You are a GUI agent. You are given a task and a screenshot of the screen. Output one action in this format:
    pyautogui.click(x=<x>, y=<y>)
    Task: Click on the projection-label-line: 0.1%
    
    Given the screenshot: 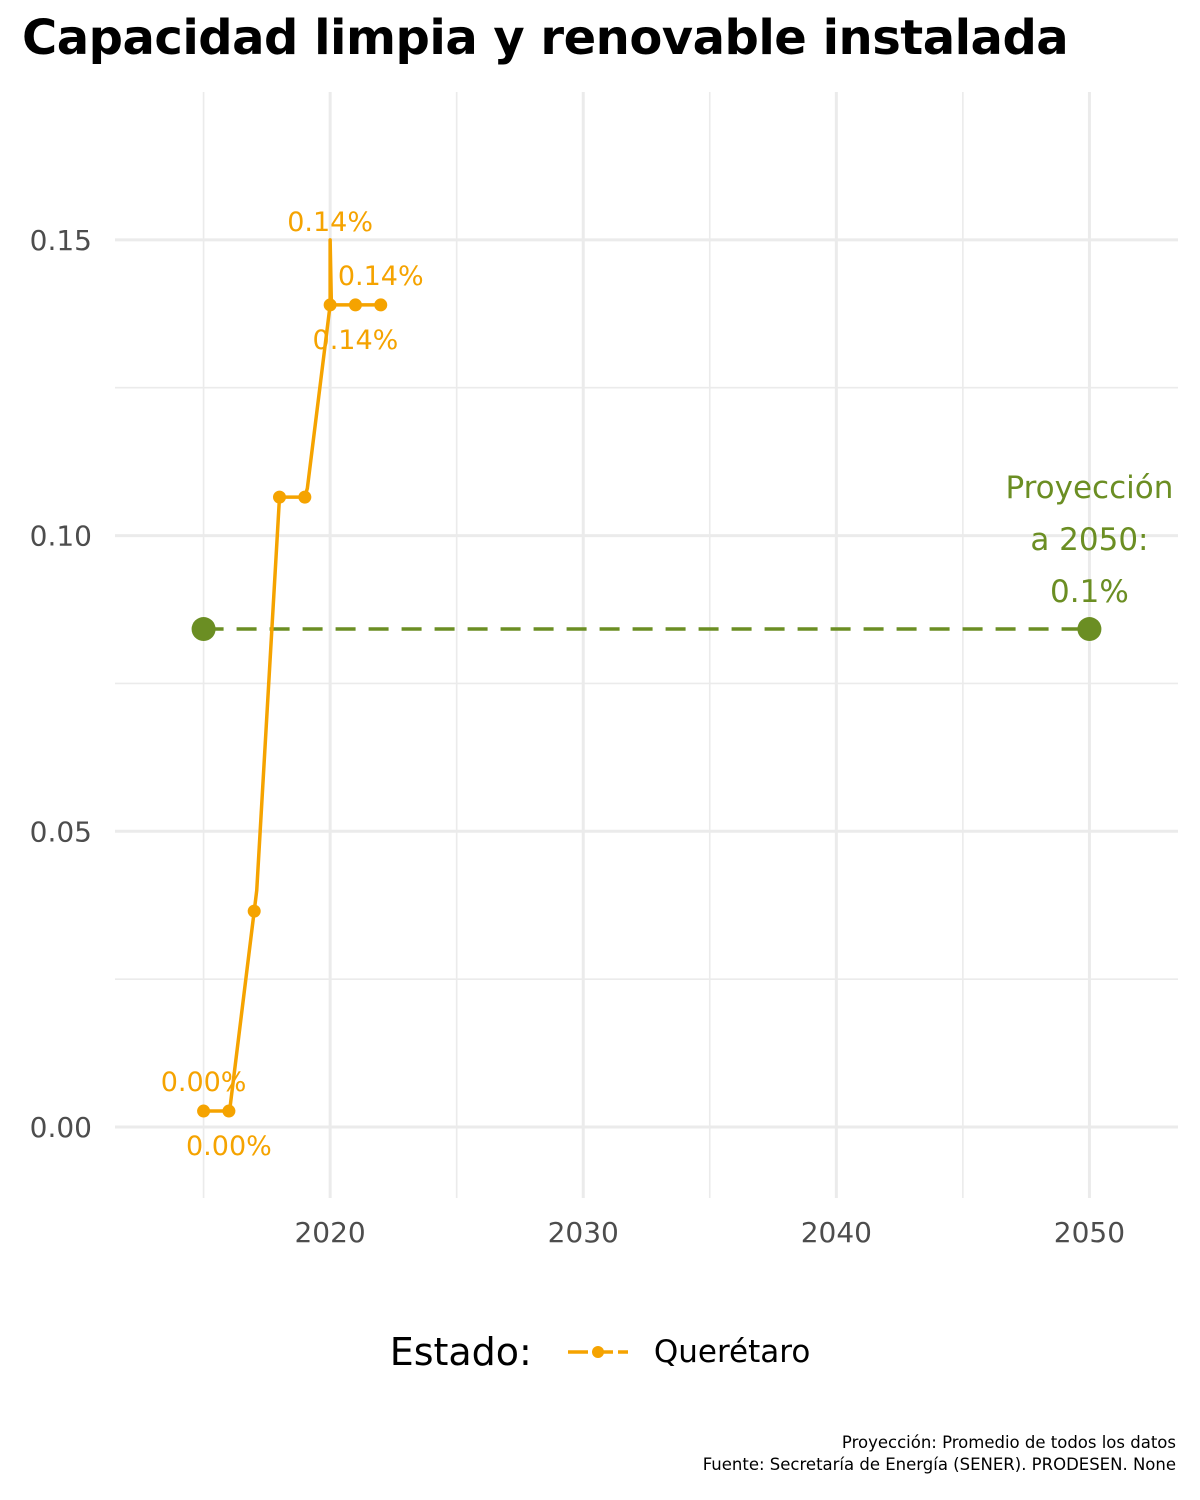 What is the action you would take?
    pyautogui.click(x=1089, y=592)
    